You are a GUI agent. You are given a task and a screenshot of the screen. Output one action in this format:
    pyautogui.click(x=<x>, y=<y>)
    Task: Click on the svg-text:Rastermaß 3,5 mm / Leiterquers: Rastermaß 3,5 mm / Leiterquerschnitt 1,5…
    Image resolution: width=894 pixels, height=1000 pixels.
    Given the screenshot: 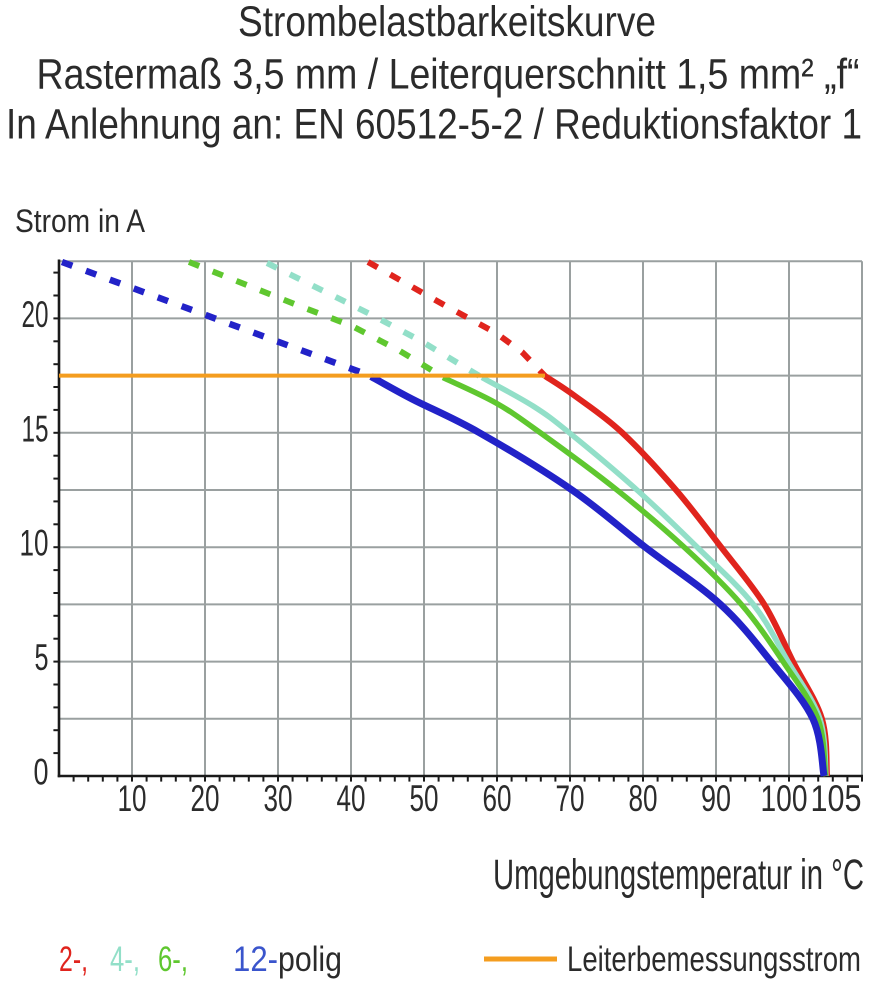 What is the action you would take?
    pyautogui.click(x=448, y=75)
    